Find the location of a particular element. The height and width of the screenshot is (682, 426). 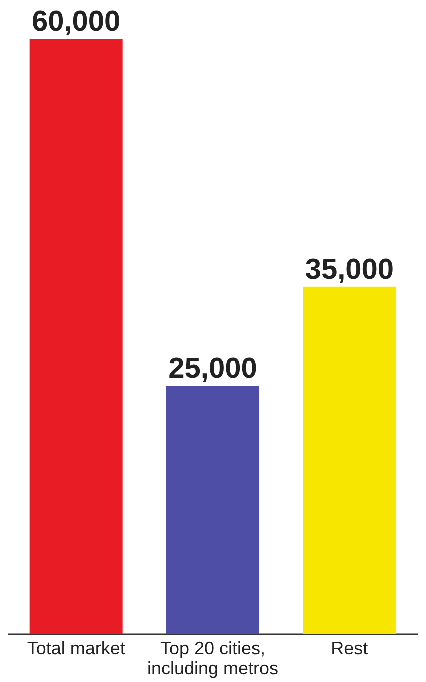

x-tick-label: Rest is located at coordinates (349, 648).